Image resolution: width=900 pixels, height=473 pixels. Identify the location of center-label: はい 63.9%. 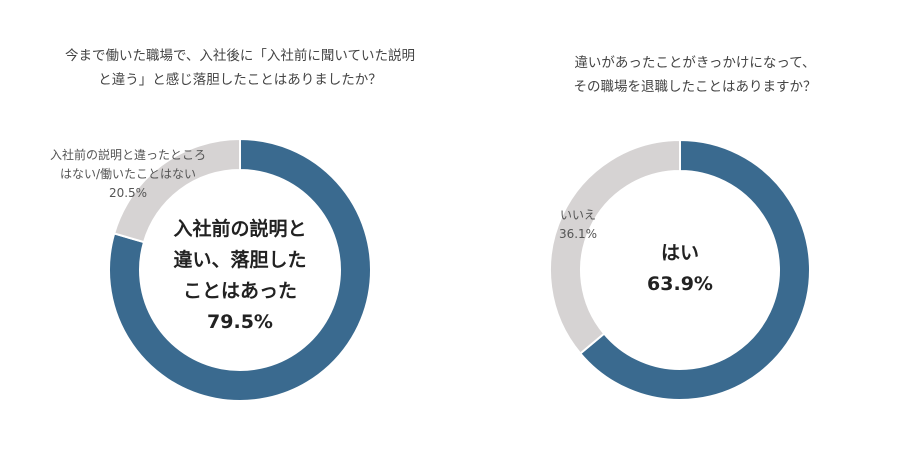
(680, 269).